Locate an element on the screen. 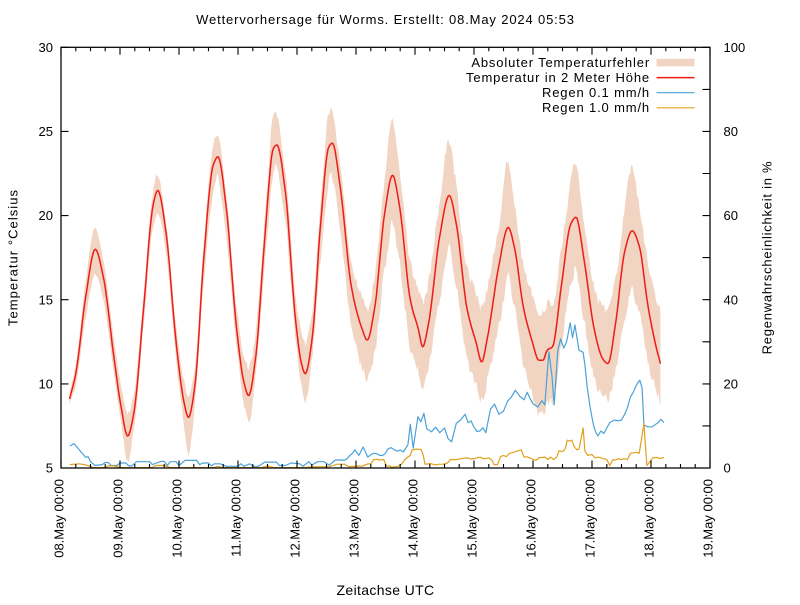  svg-text: 80 is located at coordinates (731, 131).